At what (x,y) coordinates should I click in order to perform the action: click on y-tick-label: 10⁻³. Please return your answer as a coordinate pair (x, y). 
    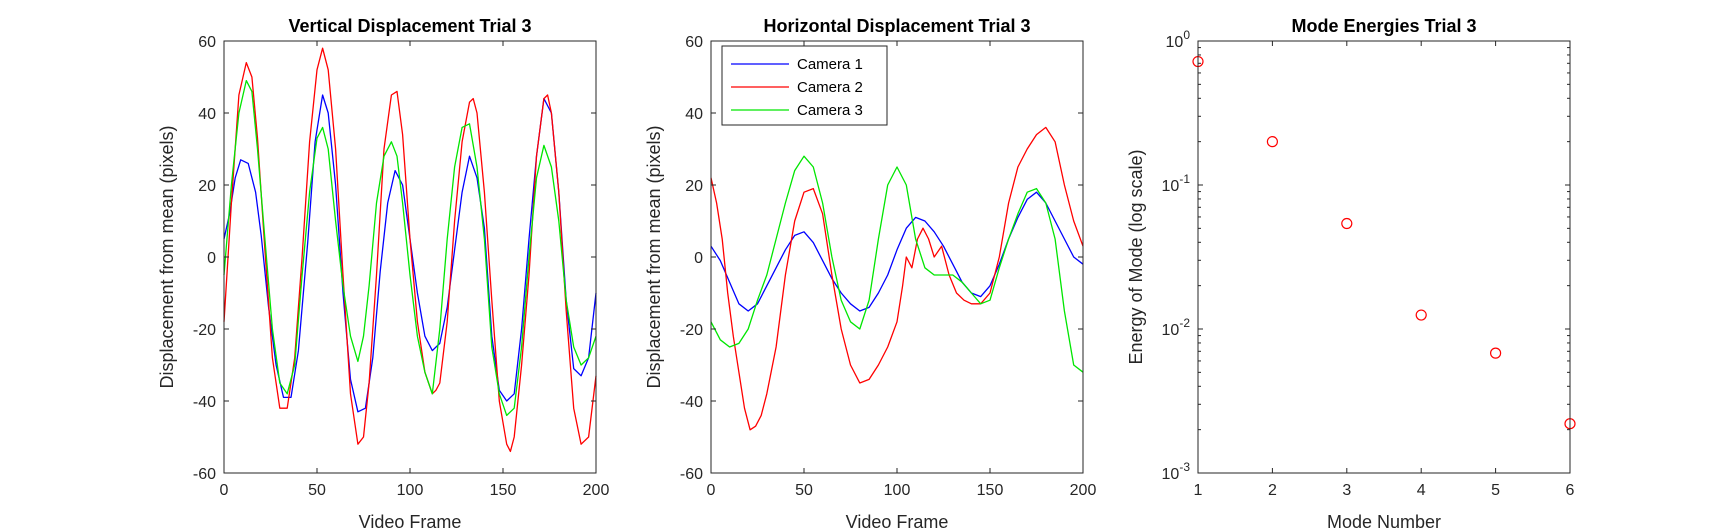
    Looking at the image, I should click on (1176, 471).